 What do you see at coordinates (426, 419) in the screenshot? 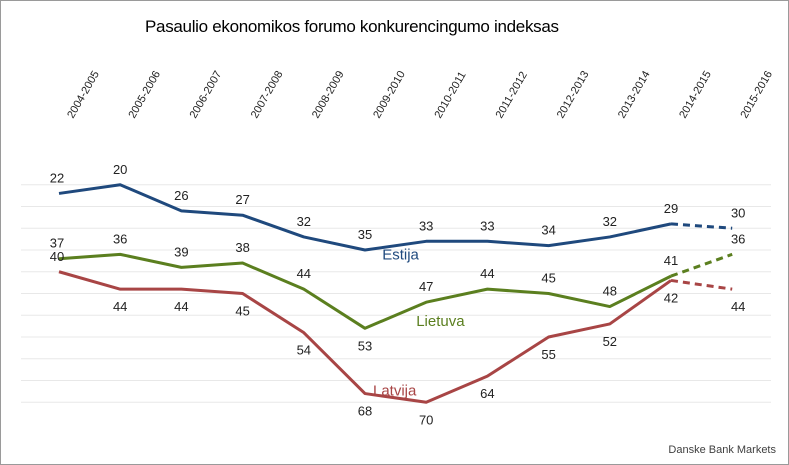
I see `data-label: 70` at bounding box center [426, 419].